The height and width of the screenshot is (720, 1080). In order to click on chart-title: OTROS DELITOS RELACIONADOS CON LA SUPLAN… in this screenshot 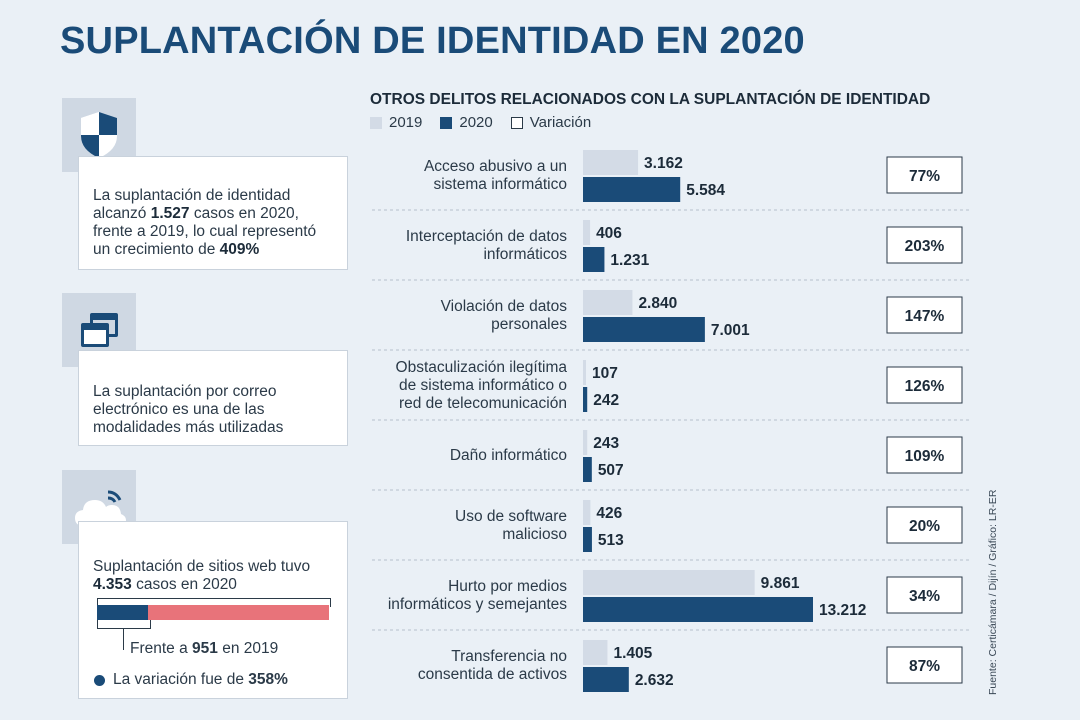, I will do `click(650, 99)`.